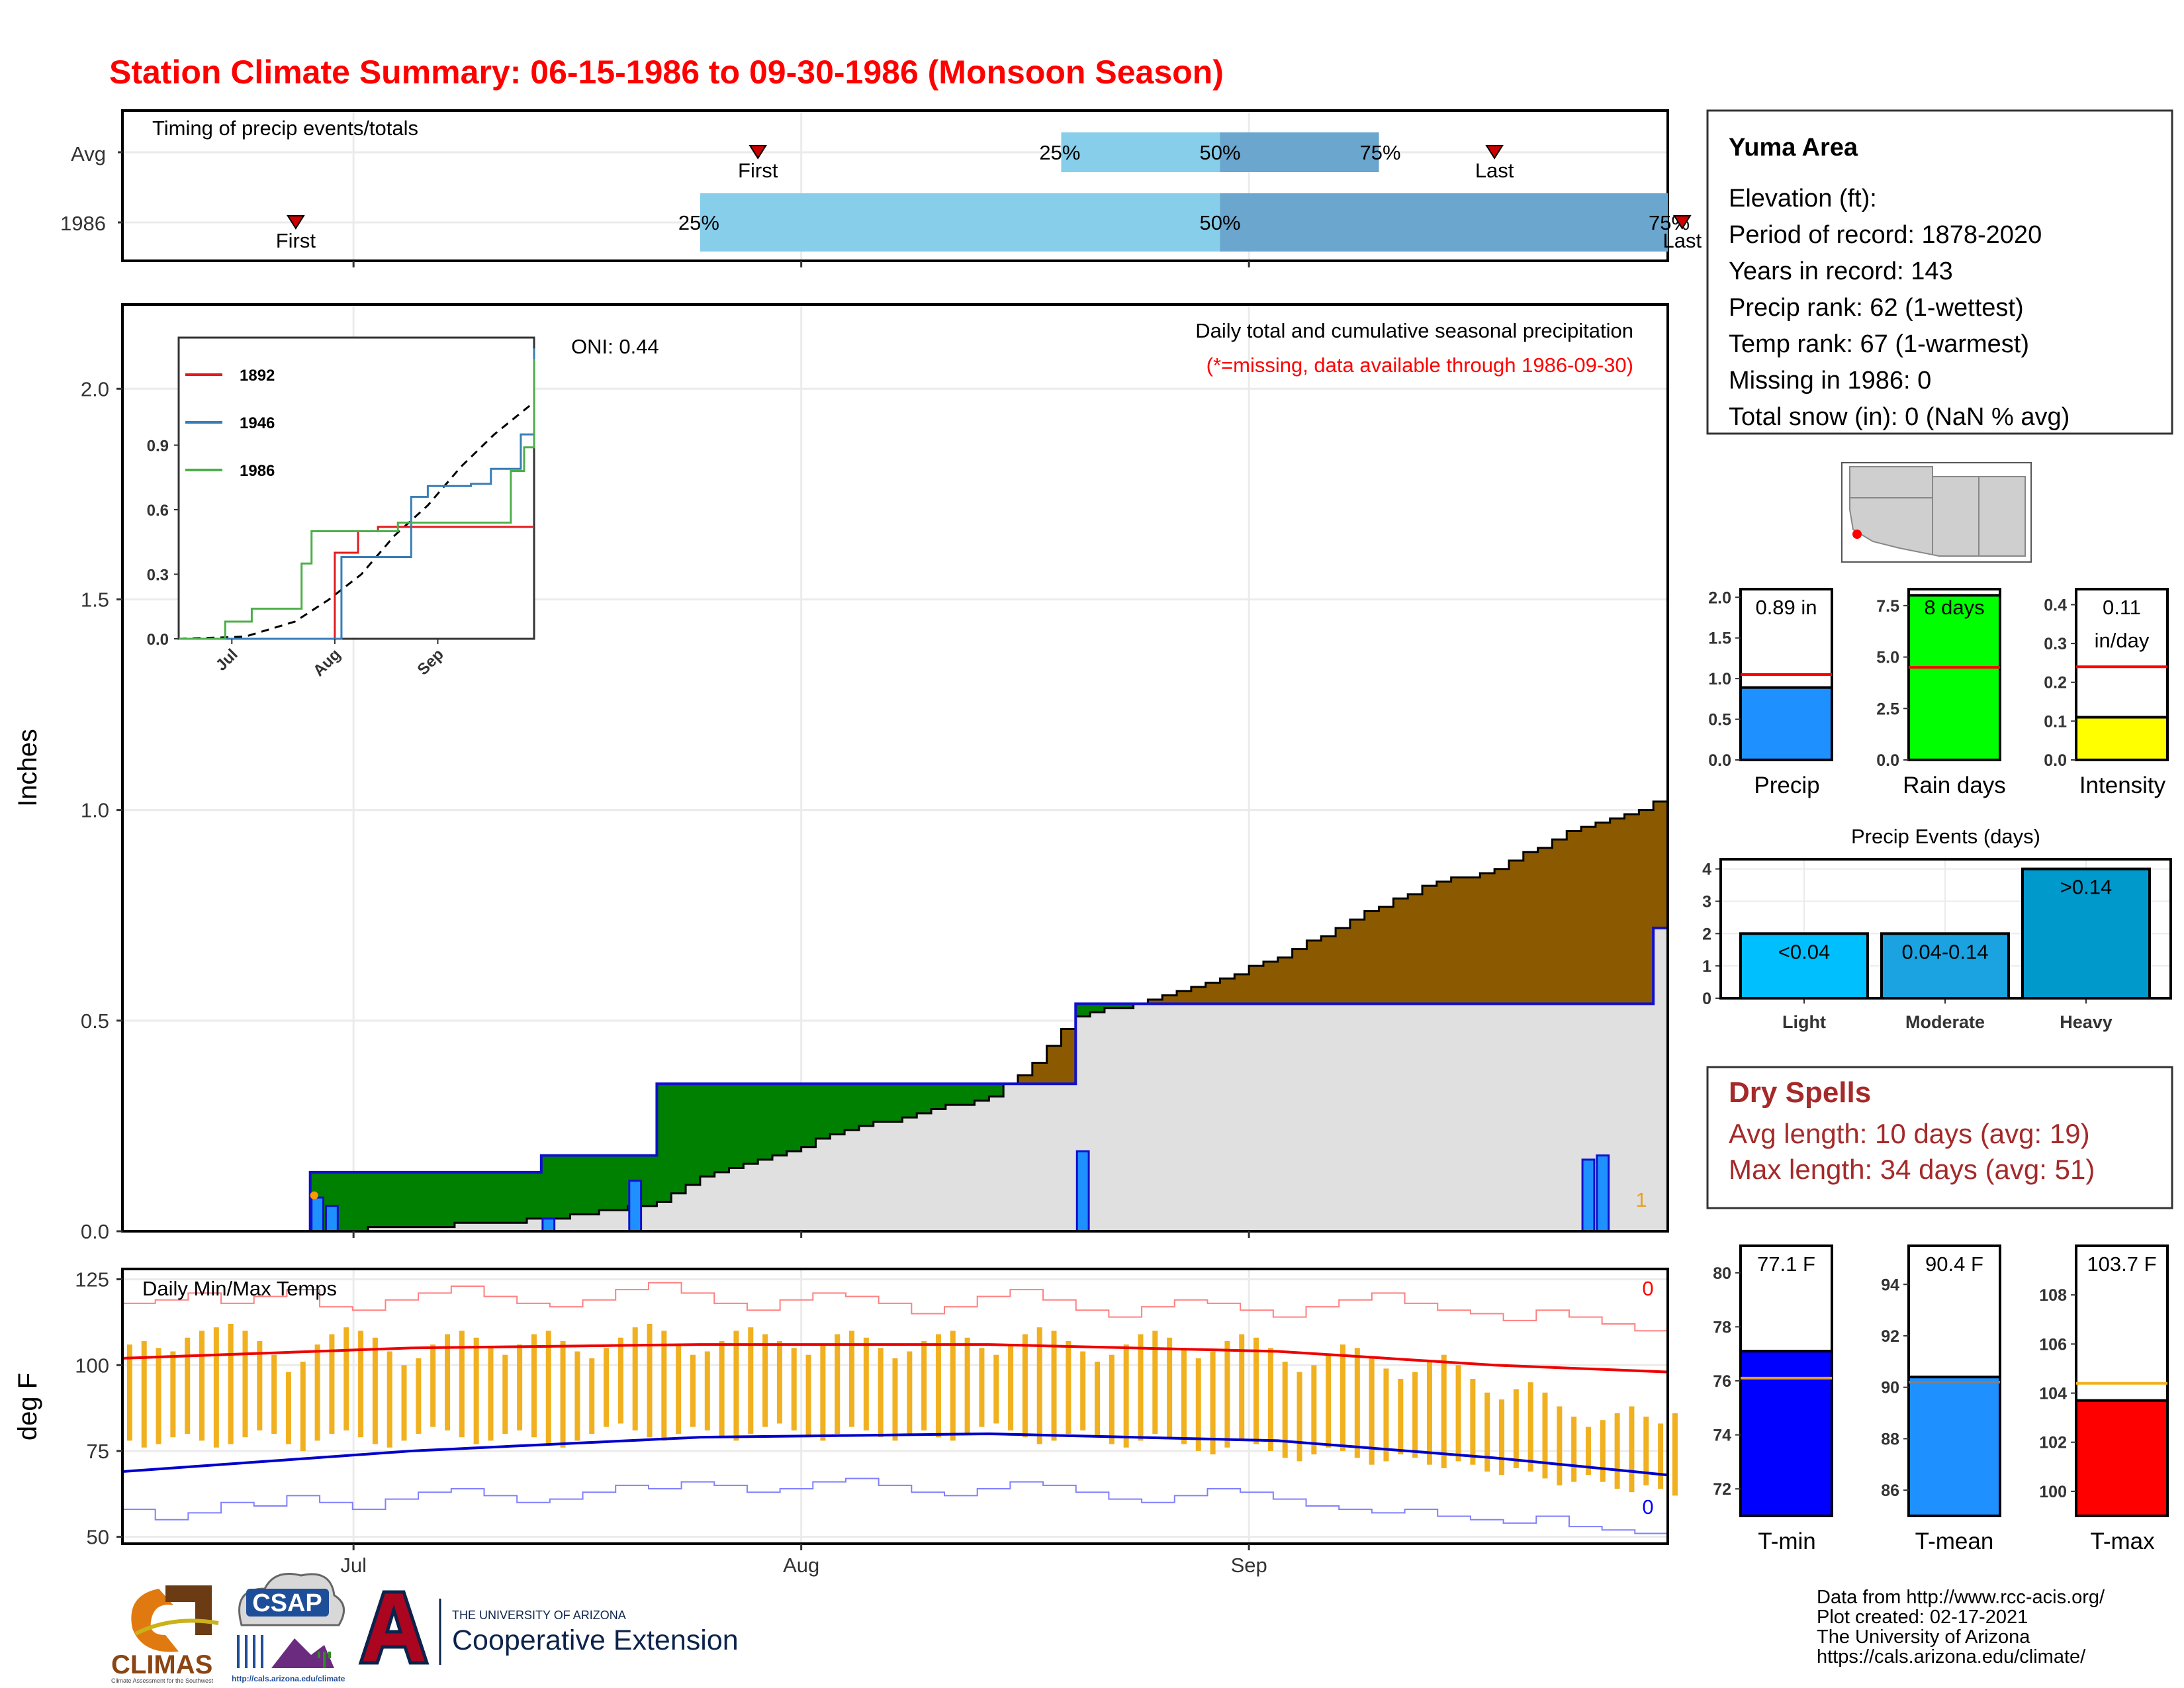 This screenshot has height=1688, width=2184. I want to click on csap-url: http://cals.arizona.edu/climate, so click(288, 1678).